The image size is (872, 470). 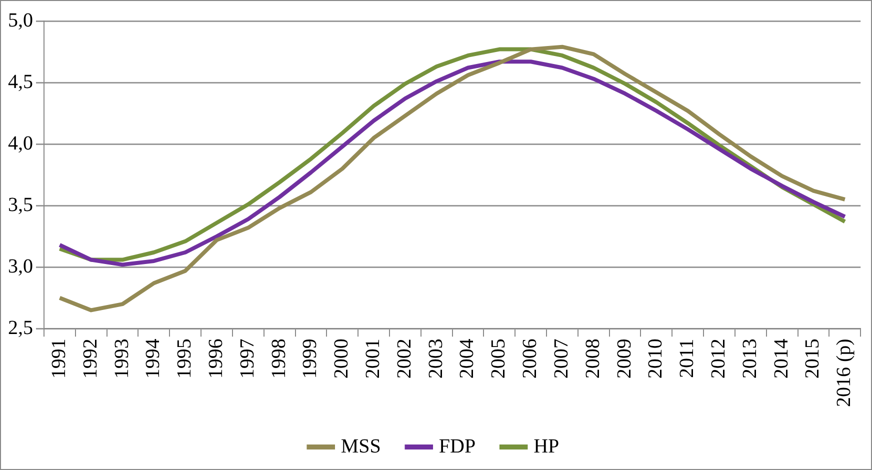 What do you see at coordinates (121, 358) in the screenshot?
I see `x-tick-label: 1993` at bounding box center [121, 358].